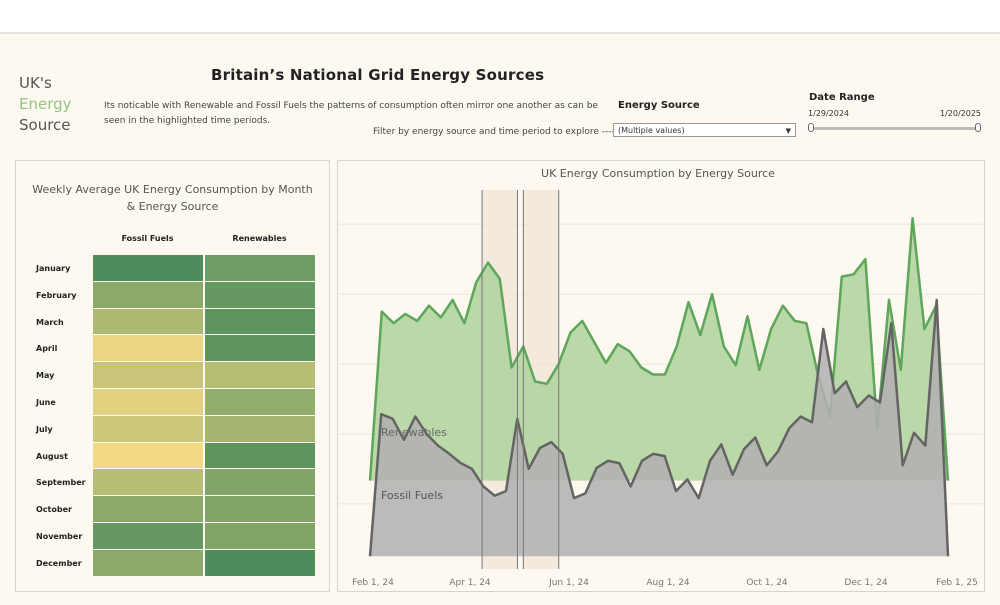  What do you see at coordinates (767, 583) in the screenshot?
I see `x-tick-label: Oct 1, 24` at bounding box center [767, 583].